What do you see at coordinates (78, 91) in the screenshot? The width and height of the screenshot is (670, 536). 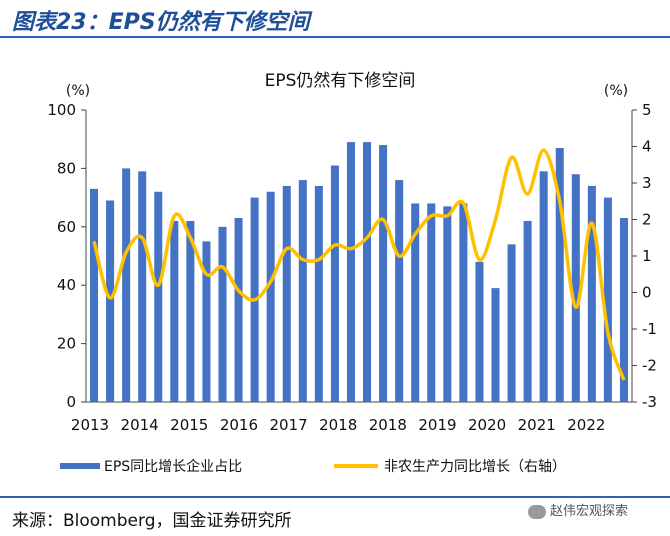 I see `left-axis-unit: (%)` at bounding box center [78, 91].